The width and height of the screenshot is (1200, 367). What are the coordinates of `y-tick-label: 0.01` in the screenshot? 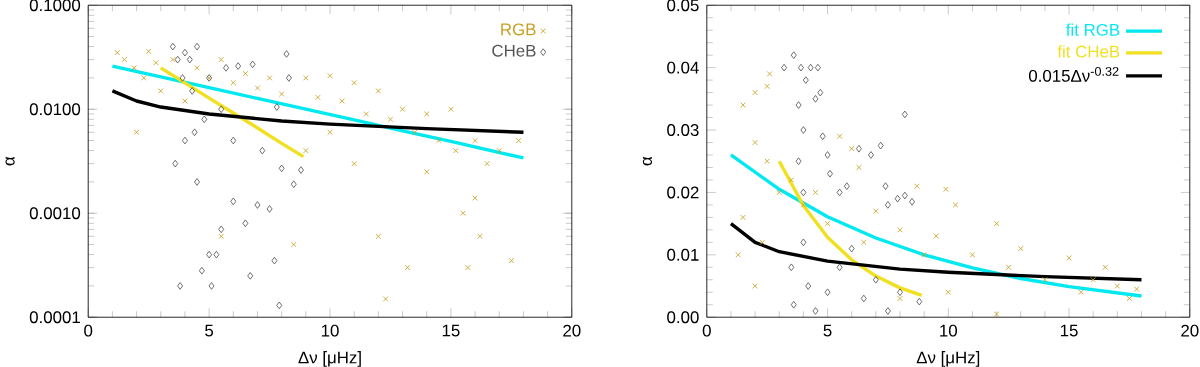 It's located at (683, 254).